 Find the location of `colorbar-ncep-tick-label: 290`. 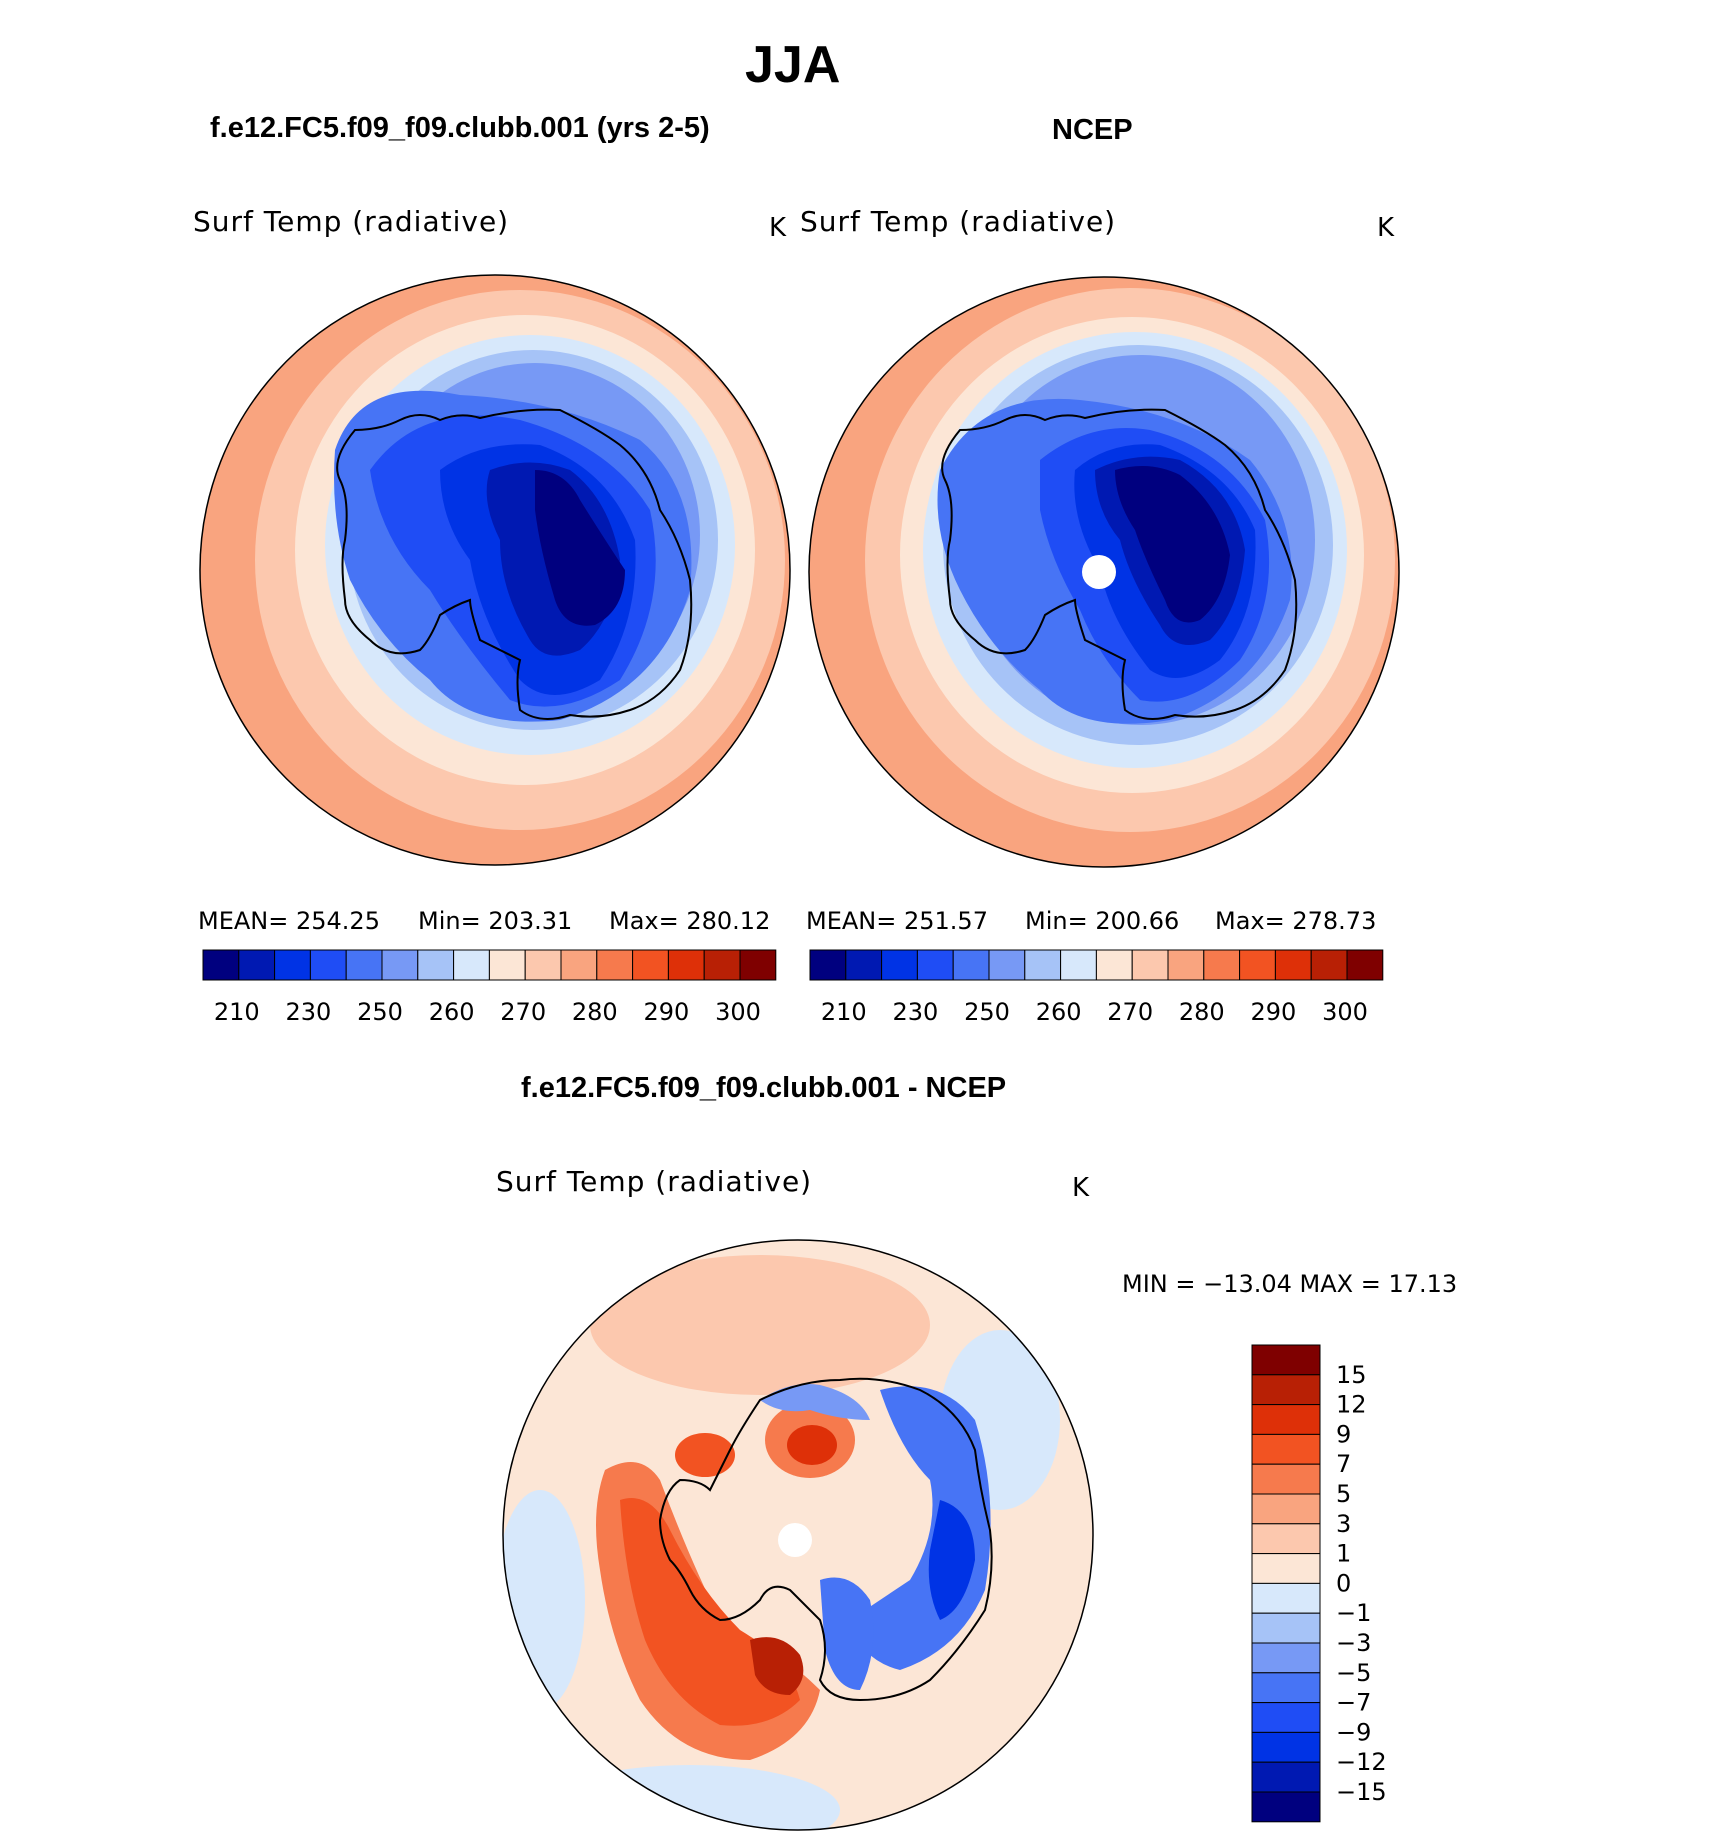

colorbar-ncep-tick-label: 290 is located at coordinates (1273, 1012).